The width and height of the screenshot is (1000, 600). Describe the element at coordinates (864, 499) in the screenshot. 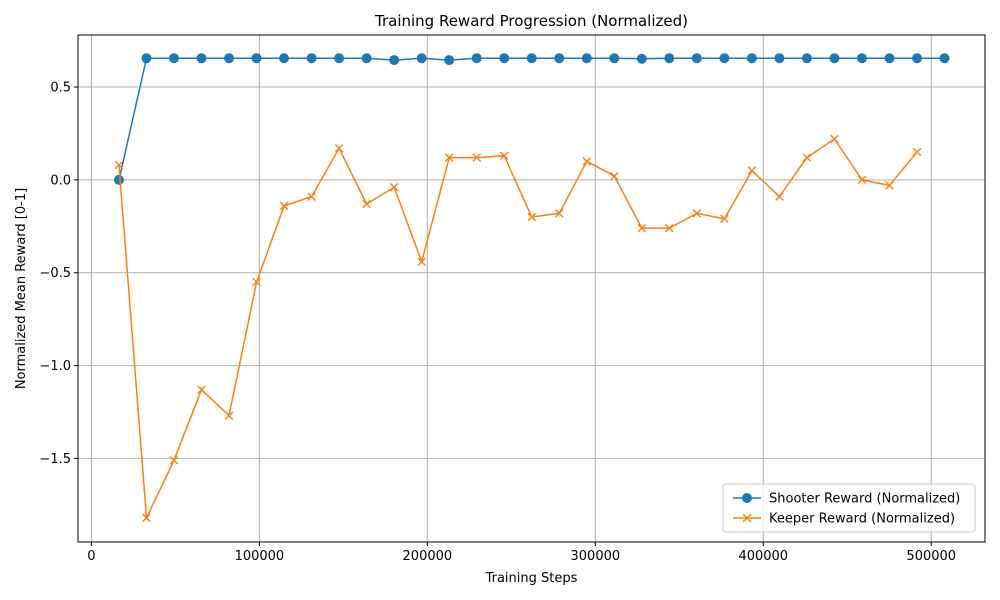

I see `legend-label: Shooter Reward (Normalized)` at that location.